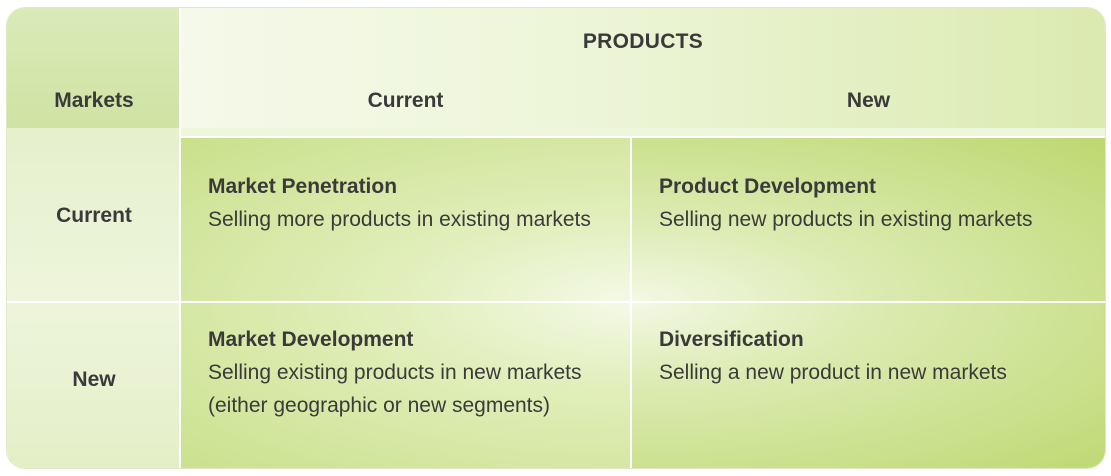 This screenshot has width=1111, height=476. Describe the element at coordinates (405, 100) in the screenshot. I see `column-header-current: Current` at that location.